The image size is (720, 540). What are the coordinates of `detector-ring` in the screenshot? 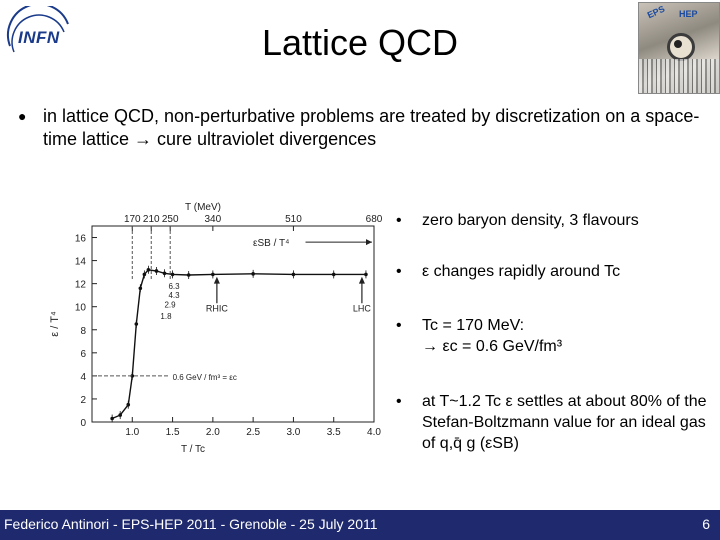 It's located at (681, 47).